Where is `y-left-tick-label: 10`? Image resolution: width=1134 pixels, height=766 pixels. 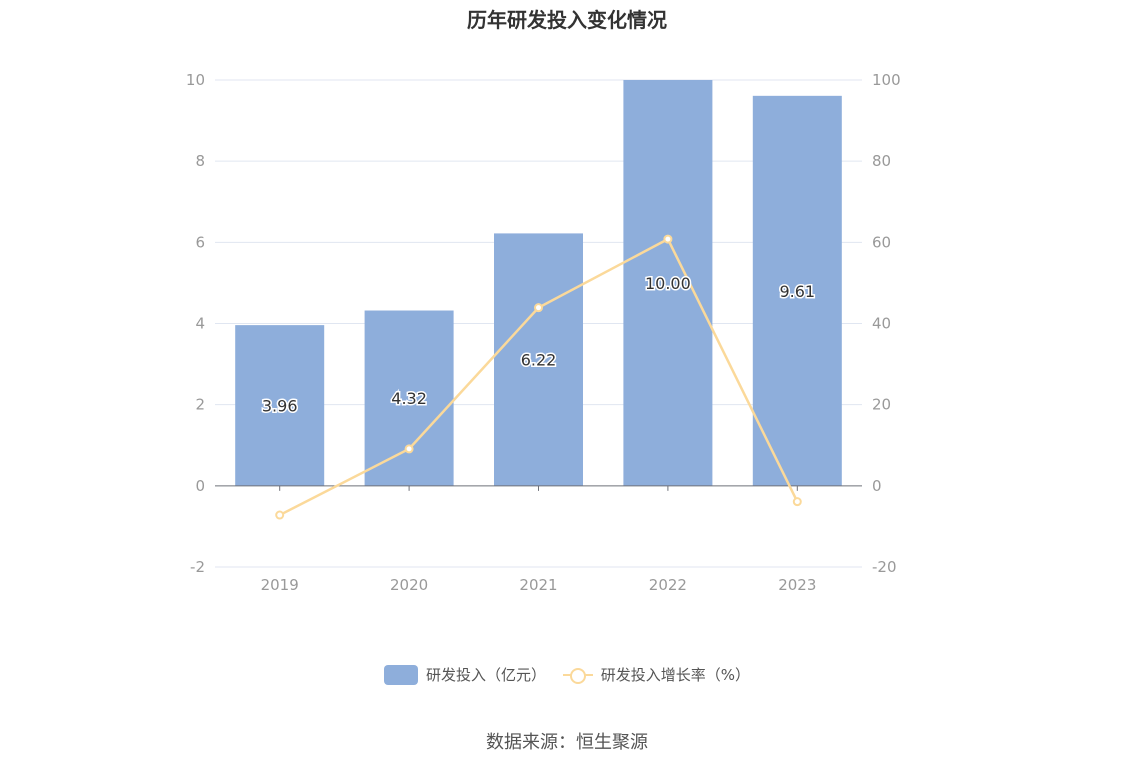 y-left-tick-label: 10 is located at coordinates (195, 80).